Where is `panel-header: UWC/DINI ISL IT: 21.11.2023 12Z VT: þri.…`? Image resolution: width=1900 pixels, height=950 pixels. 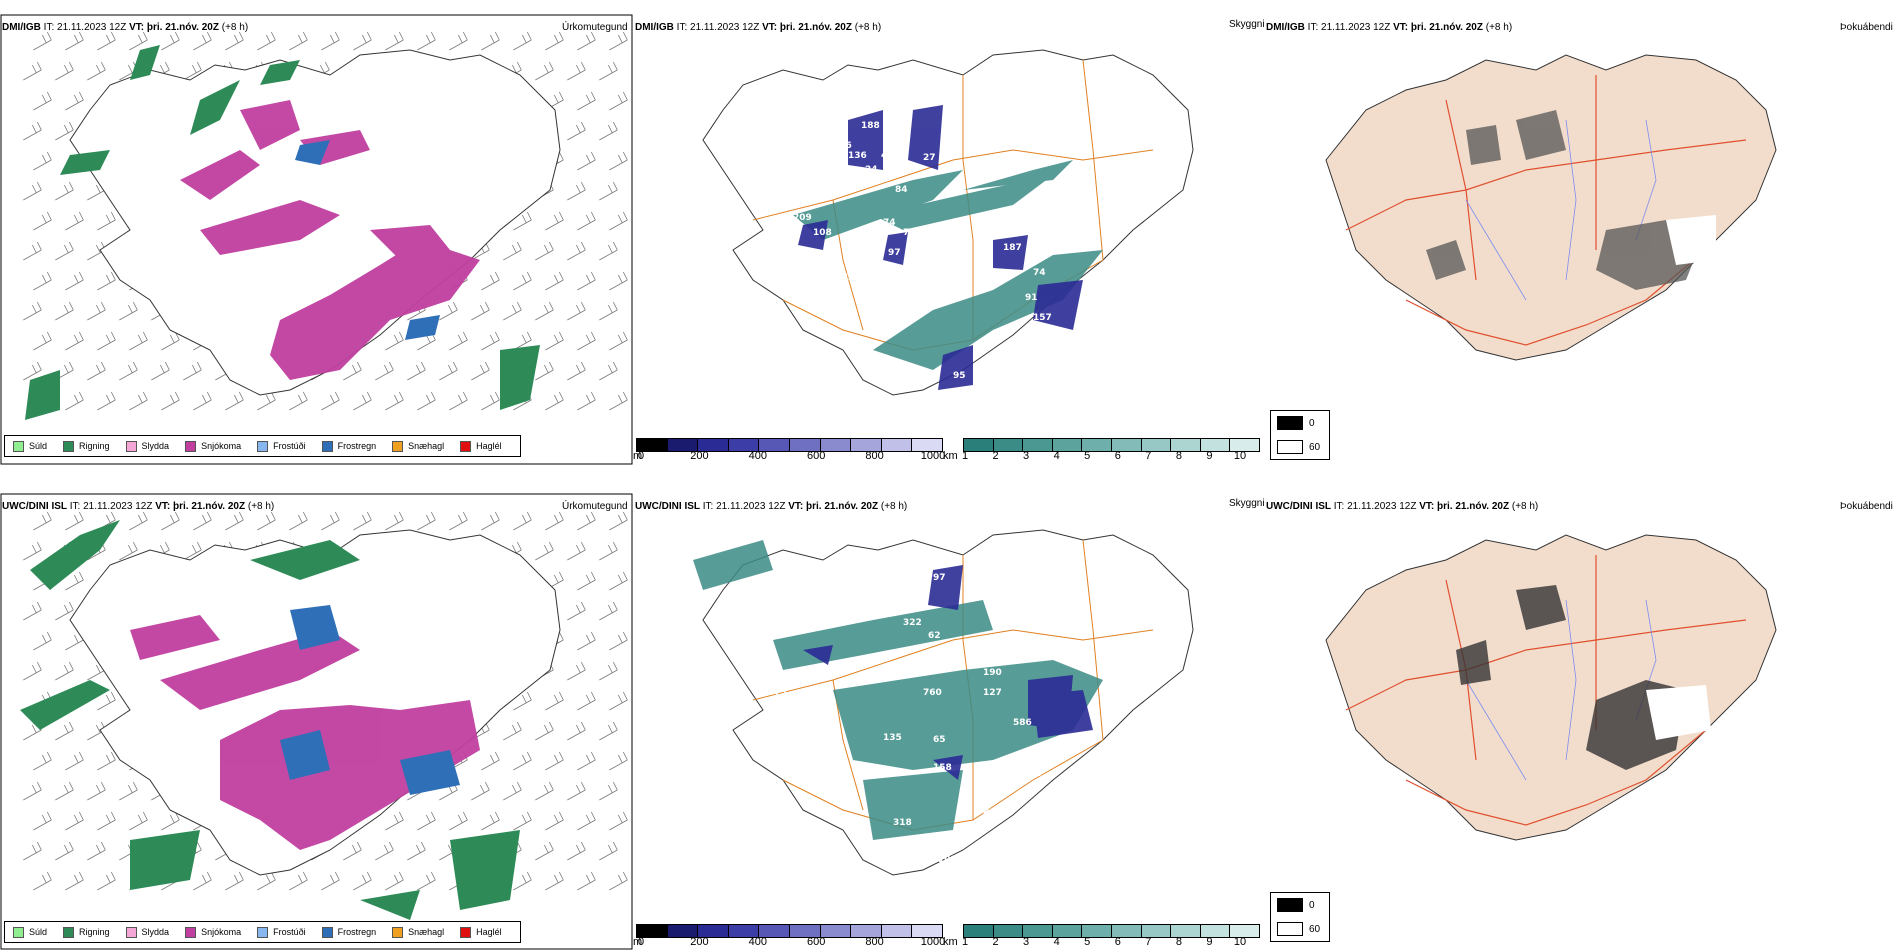
panel-header: UWC/DINI ISL IT: 21.11.2023 12Z VT: þri.… is located at coordinates (771, 506).